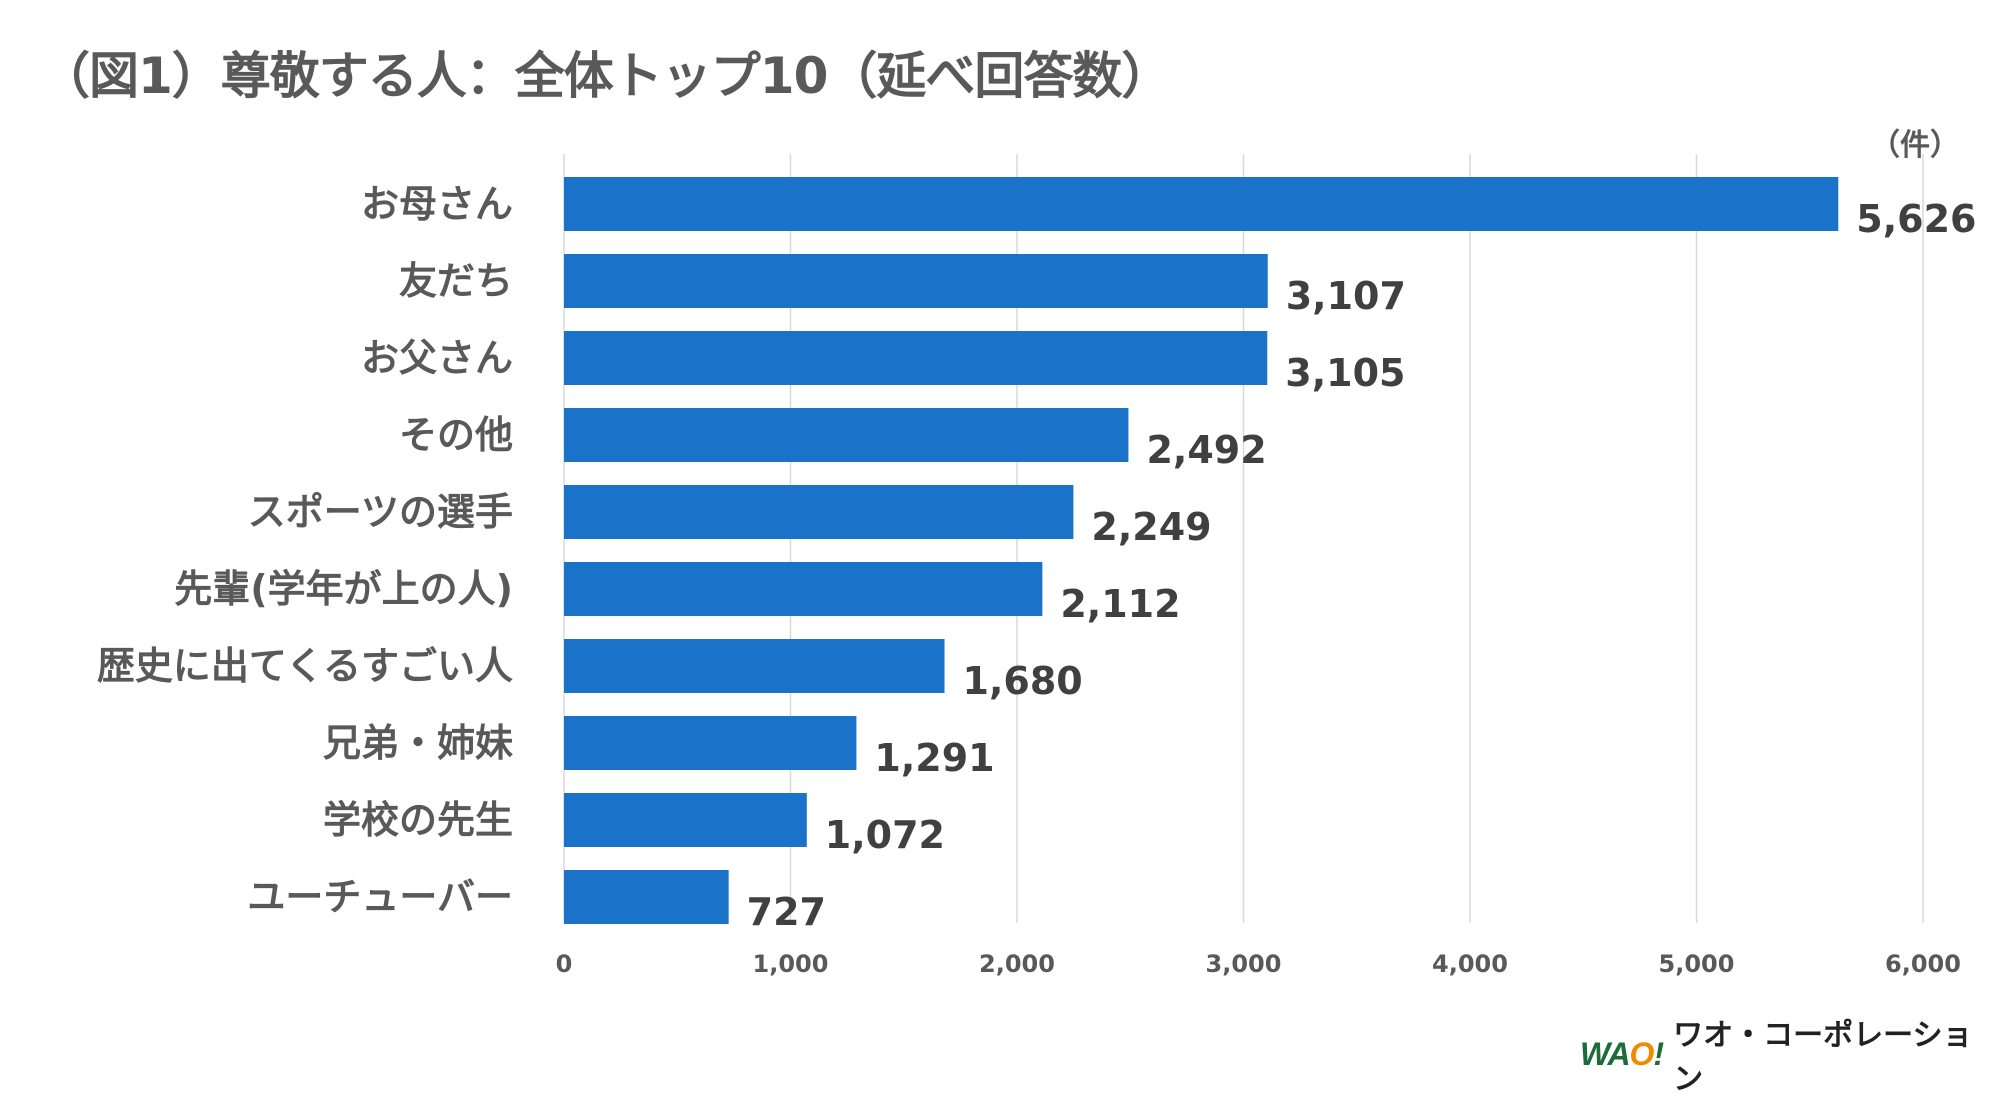  Describe the element at coordinates (1244, 964) in the screenshot. I see `x-tick-label: 3,000` at that location.